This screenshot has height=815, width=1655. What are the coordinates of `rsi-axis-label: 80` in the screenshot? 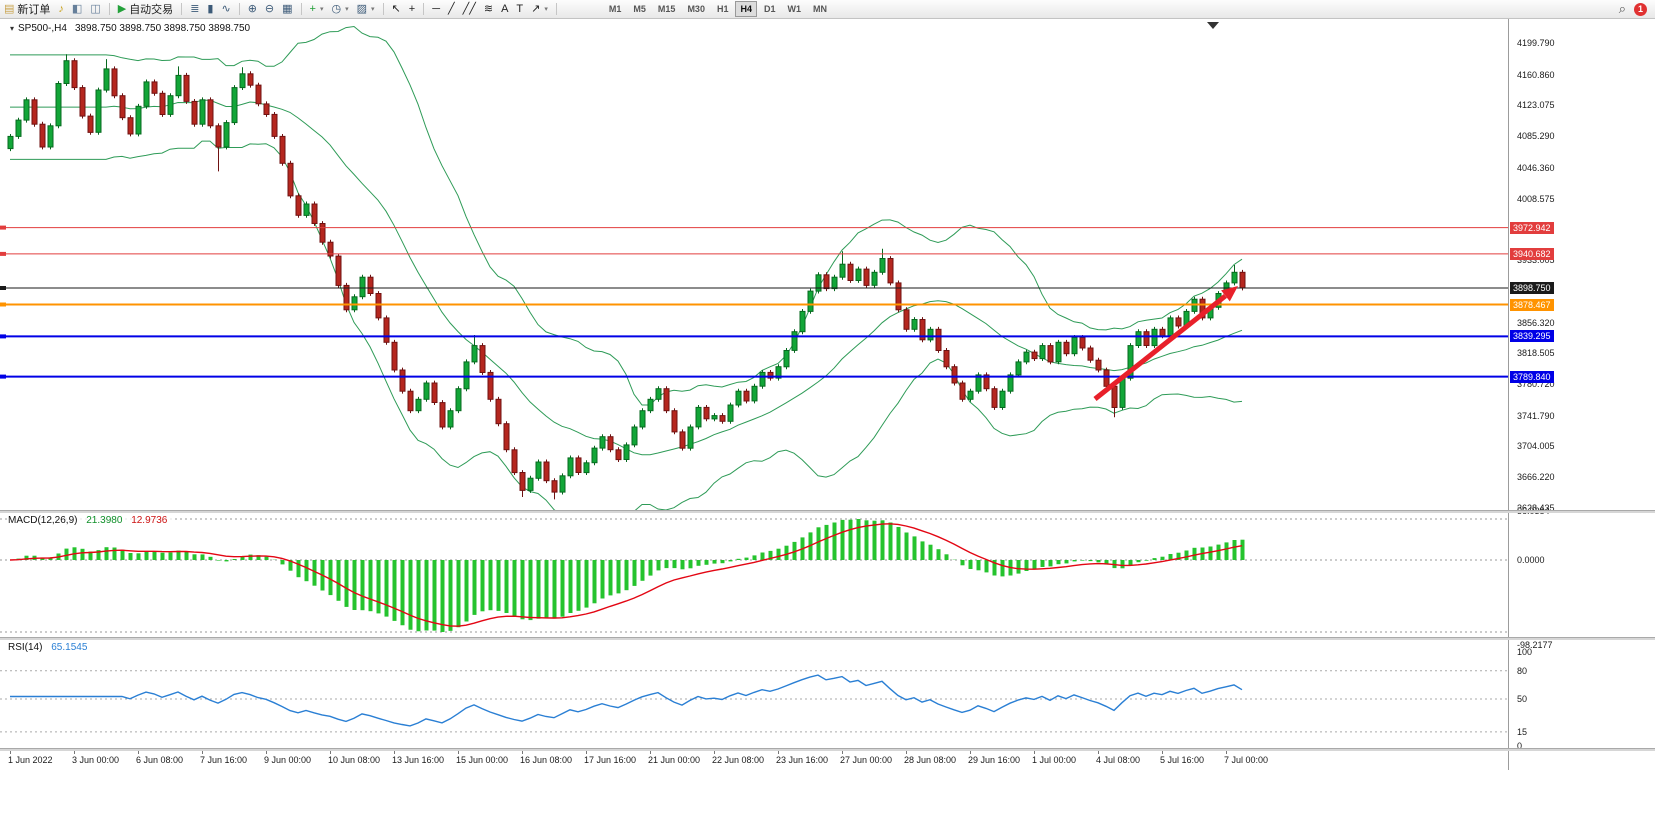 It's located at (1522, 670).